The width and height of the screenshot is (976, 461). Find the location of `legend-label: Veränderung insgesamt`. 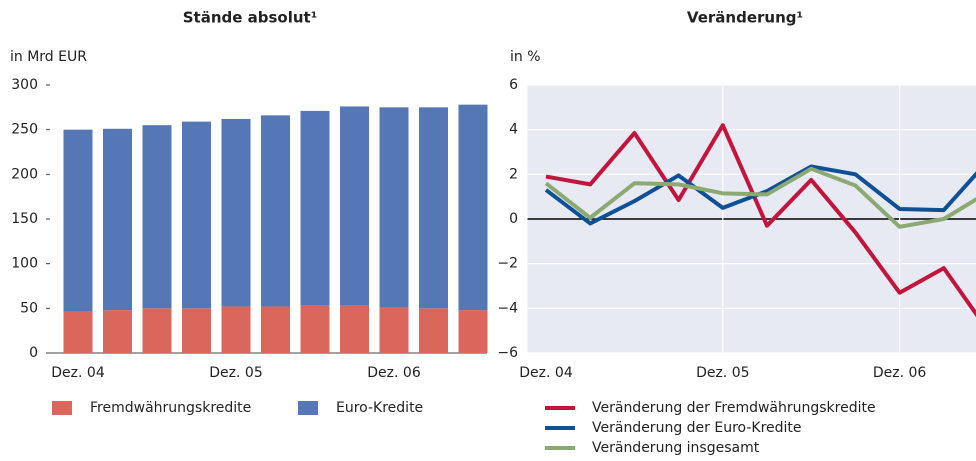

legend-label: Veränderung insgesamt is located at coordinates (676, 448).